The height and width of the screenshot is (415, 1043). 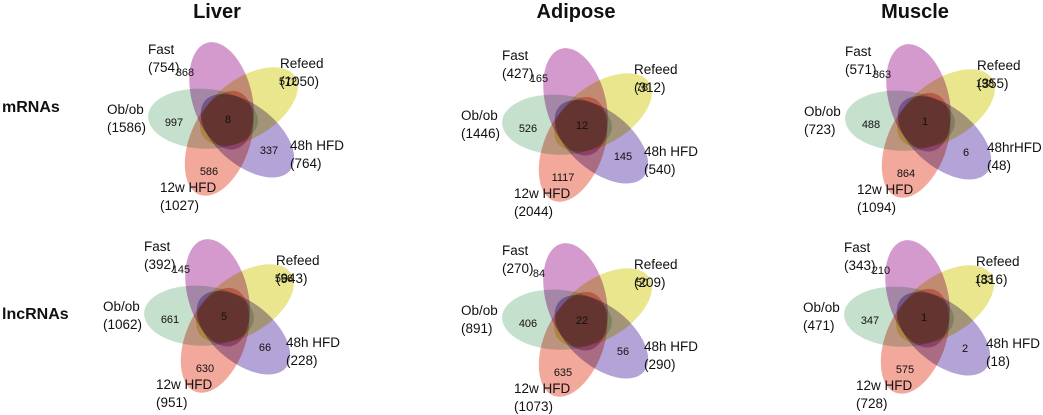 I want to click on center-intersection-count: 8, so click(x=228, y=120).